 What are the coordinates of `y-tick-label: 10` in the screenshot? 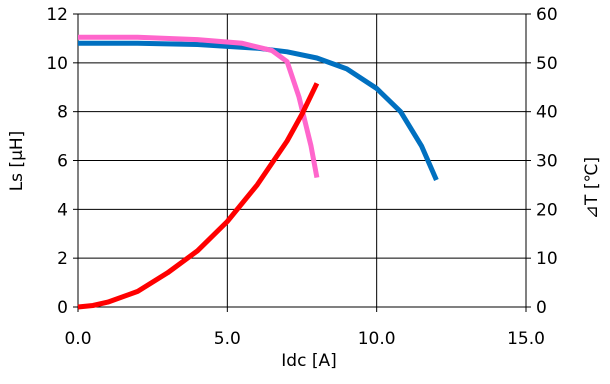 It's located at (57, 64).